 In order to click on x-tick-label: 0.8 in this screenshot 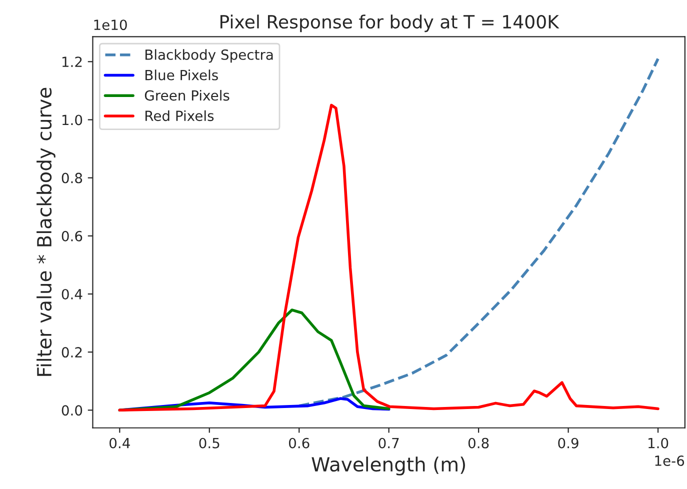, I will do `click(478, 443)`.